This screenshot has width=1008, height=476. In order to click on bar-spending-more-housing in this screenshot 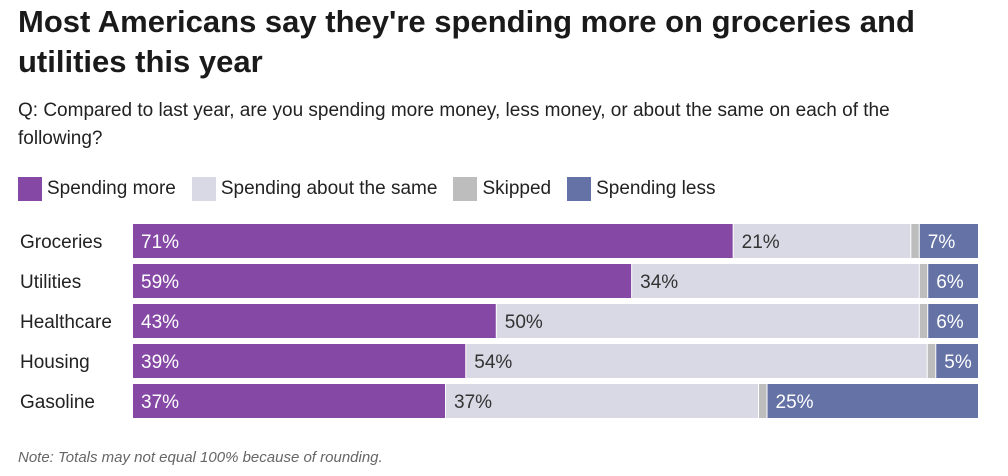, I will do `click(299, 361)`.